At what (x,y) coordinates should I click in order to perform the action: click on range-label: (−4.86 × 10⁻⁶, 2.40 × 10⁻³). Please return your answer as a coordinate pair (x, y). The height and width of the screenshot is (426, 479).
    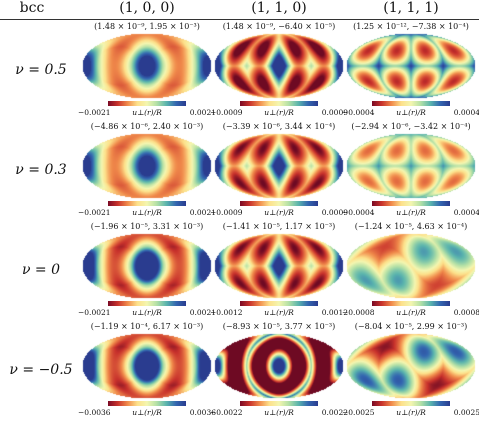
    Looking at the image, I should click on (147, 126).